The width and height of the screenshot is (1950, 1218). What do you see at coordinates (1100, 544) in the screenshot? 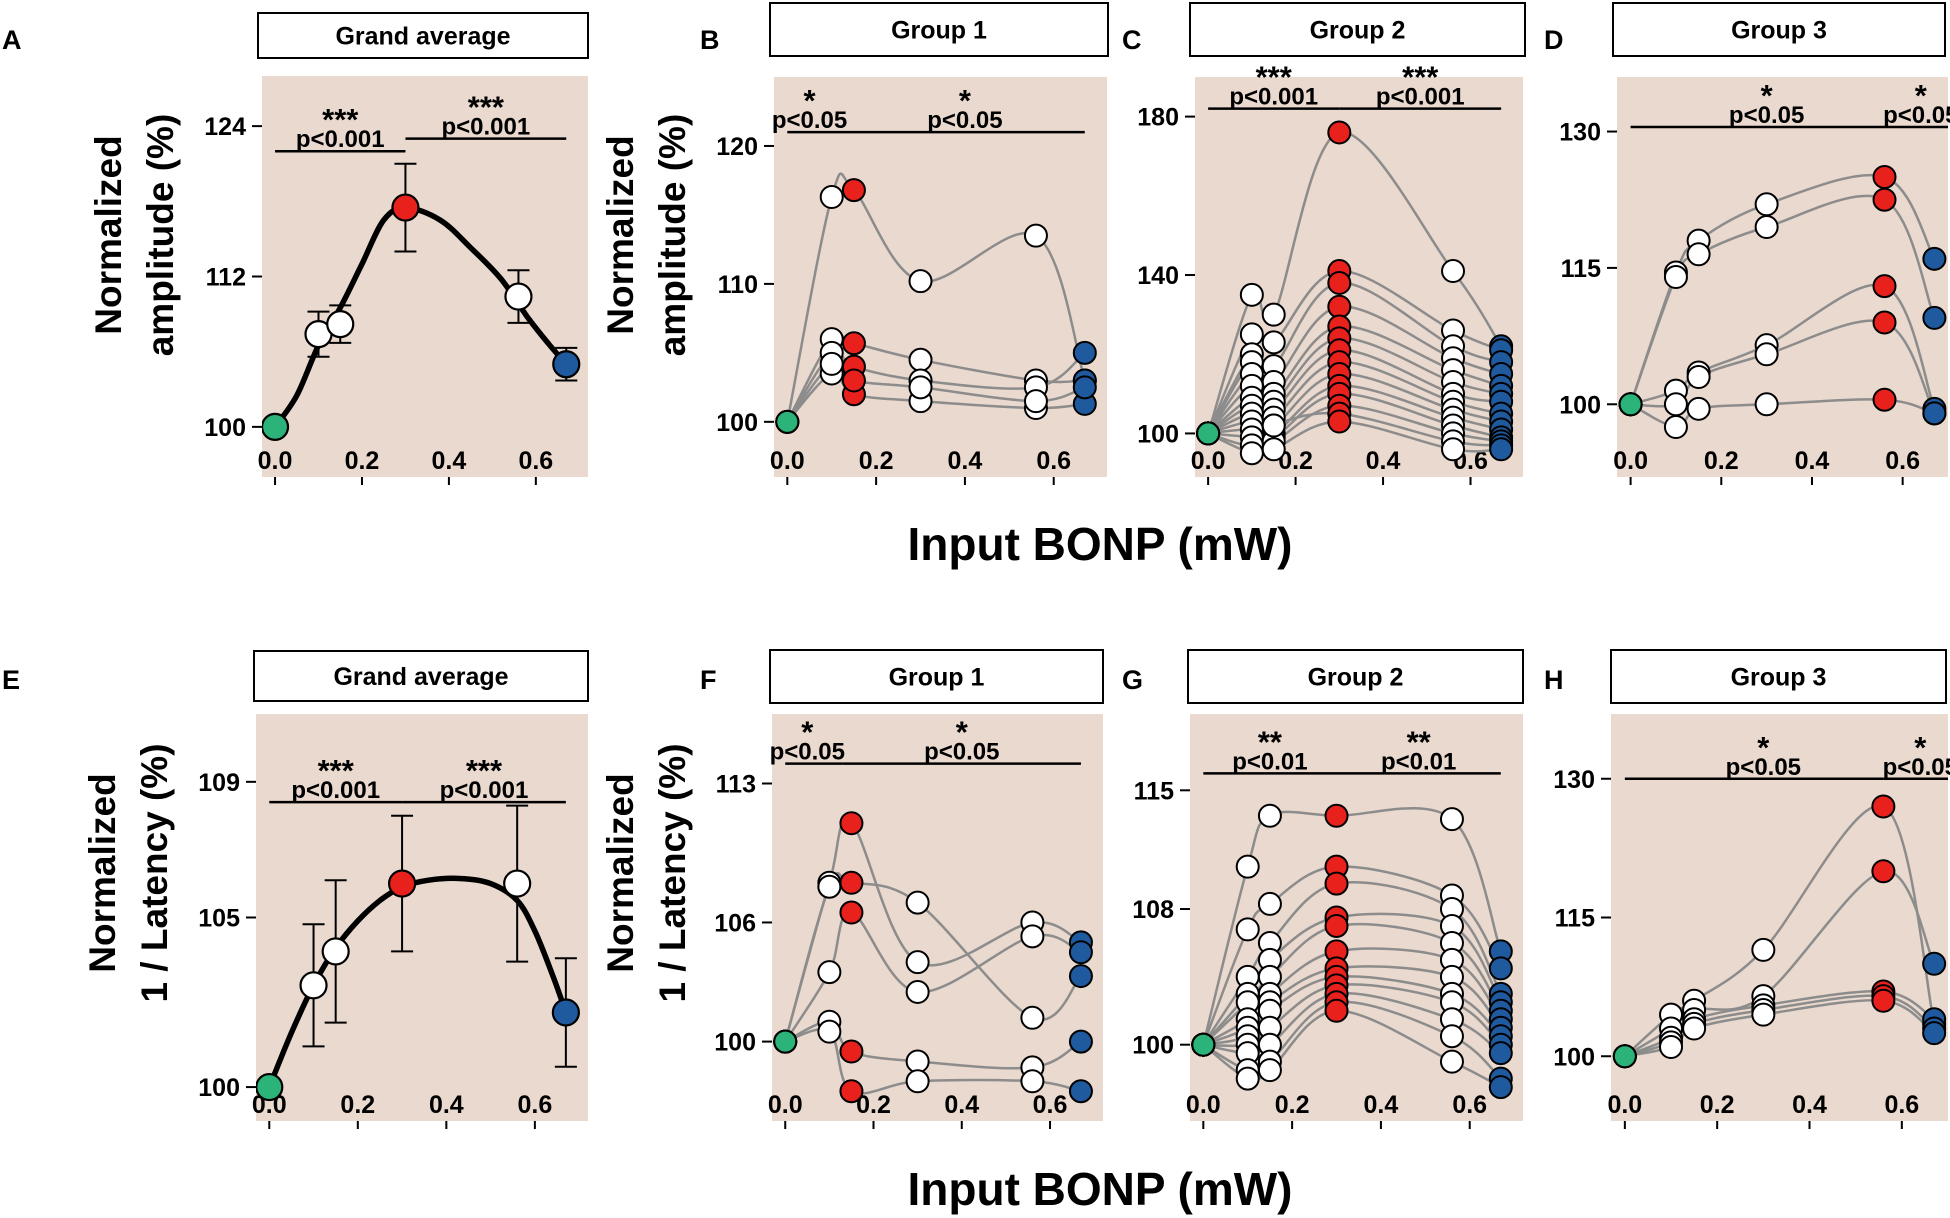
I see `x-axis-label-top: Input BONP (mW)` at bounding box center [1100, 544].